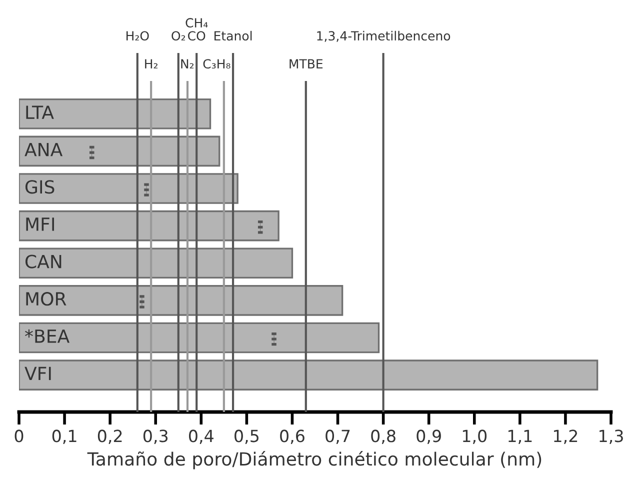  Describe the element at coordinates (216, 64) in the screenshot. I see `ref-line-label: C₃H₈` at that location.